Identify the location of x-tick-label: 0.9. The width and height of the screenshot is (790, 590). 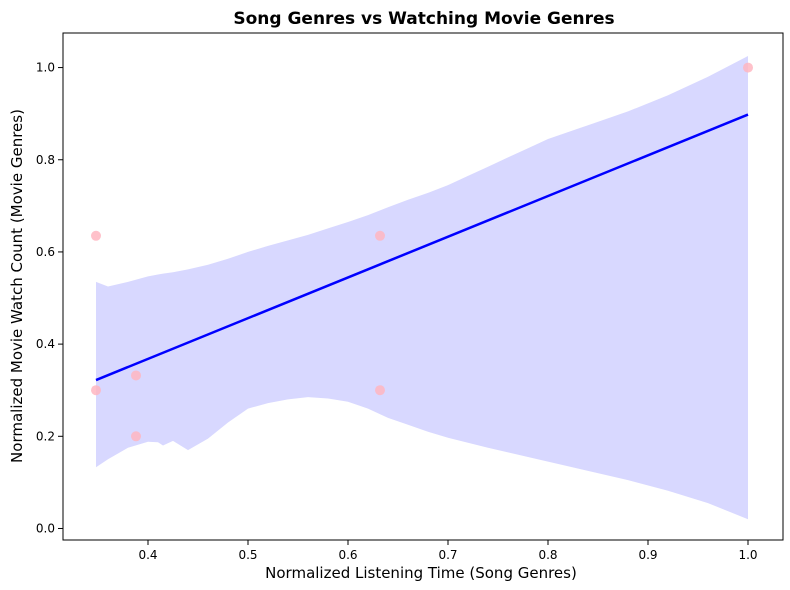
(647, 555).